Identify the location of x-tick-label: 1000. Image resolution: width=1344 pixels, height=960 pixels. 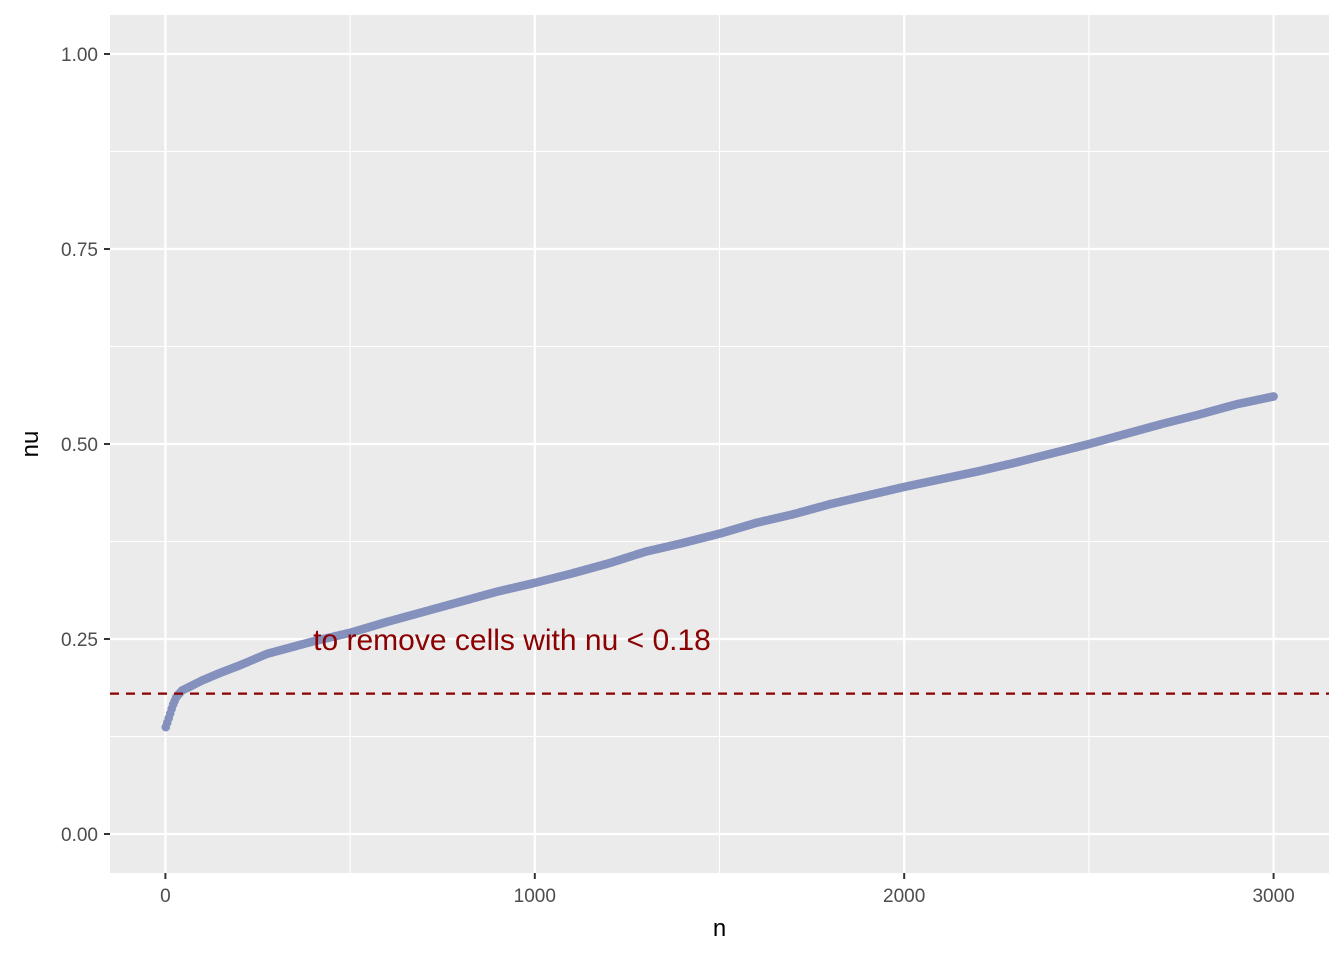
(535, 896).